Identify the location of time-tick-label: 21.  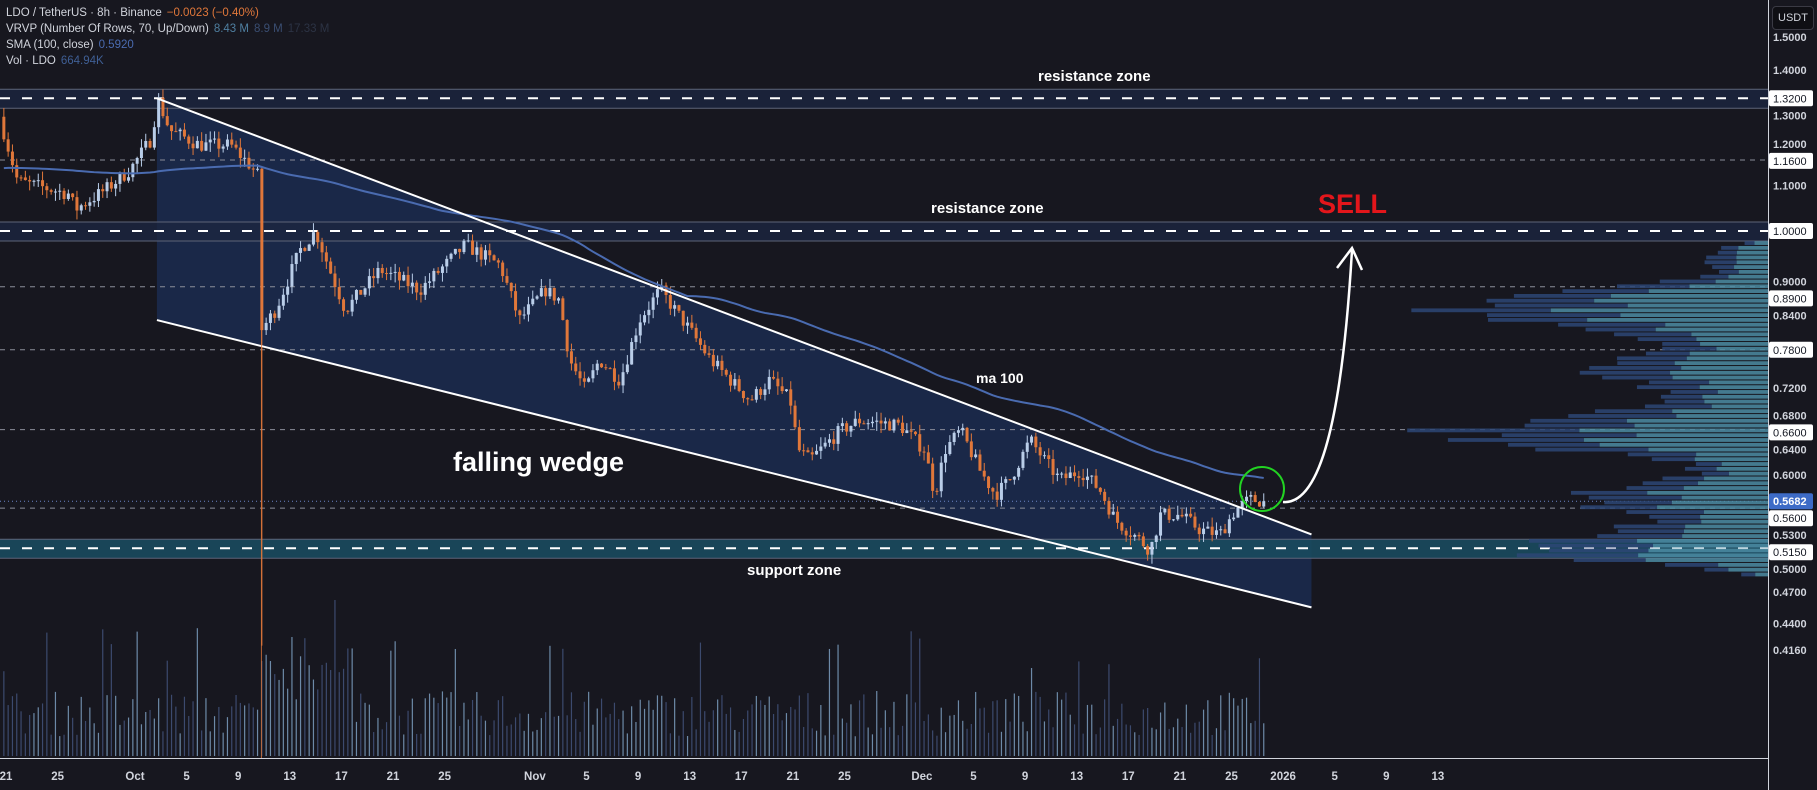
(1180, 777).